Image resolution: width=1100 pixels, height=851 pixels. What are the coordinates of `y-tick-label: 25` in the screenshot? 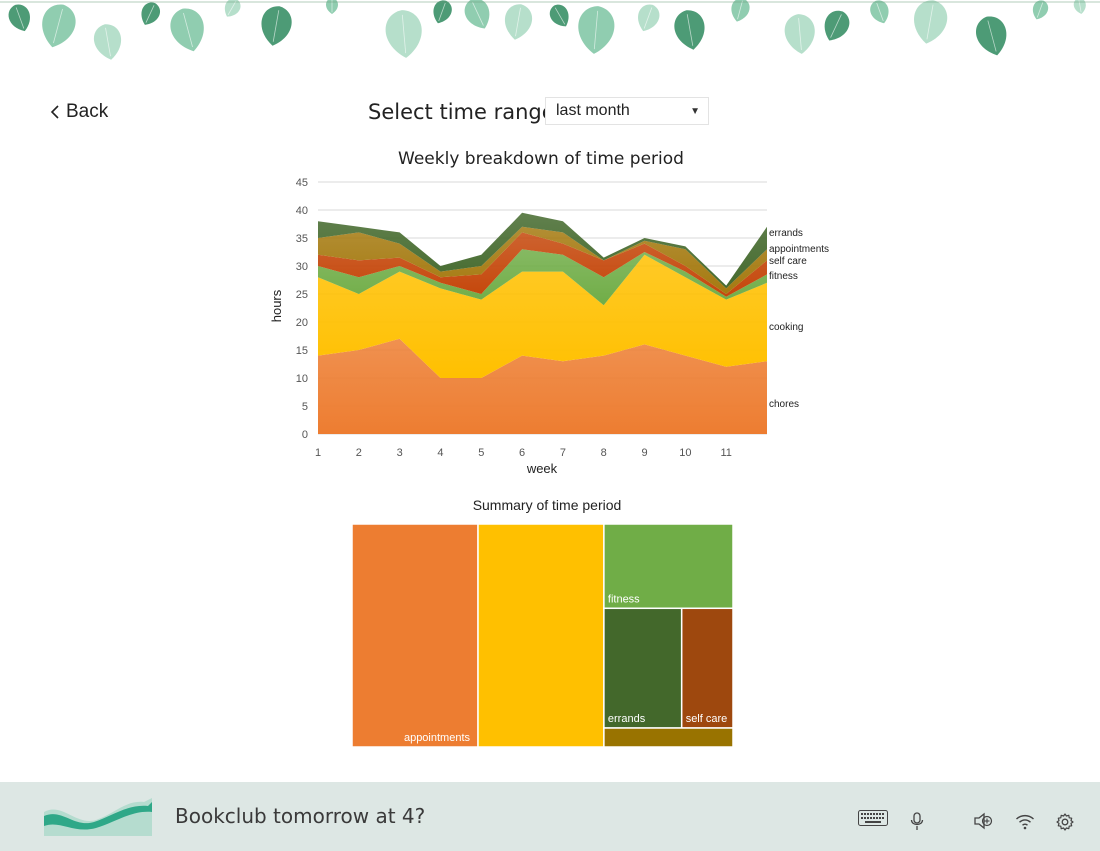 It's located at (302, 295).